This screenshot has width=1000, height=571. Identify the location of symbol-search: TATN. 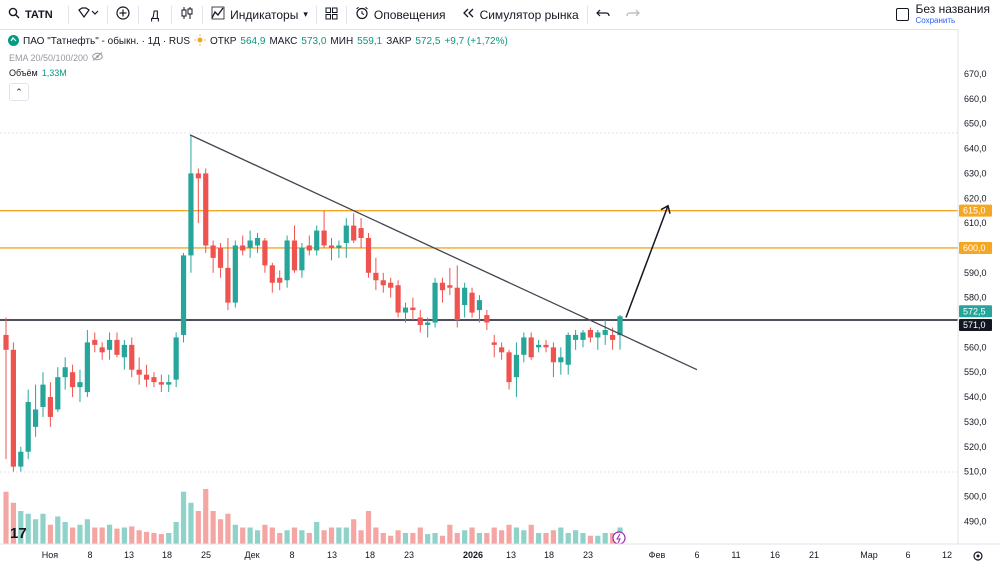
(34, 14).